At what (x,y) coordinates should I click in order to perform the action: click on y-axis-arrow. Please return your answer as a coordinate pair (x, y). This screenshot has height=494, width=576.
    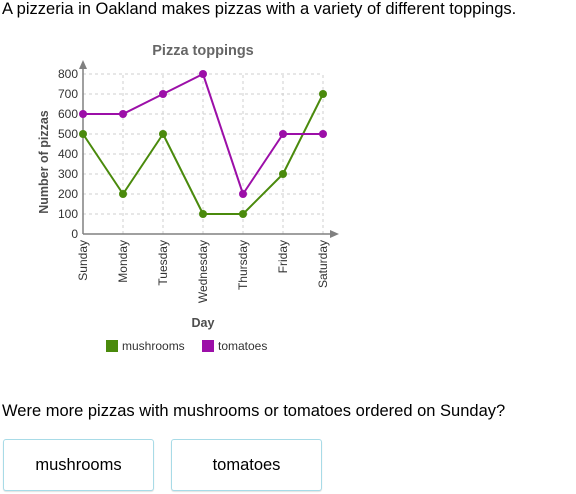
    Looking at the image, I should click on (83, 64).